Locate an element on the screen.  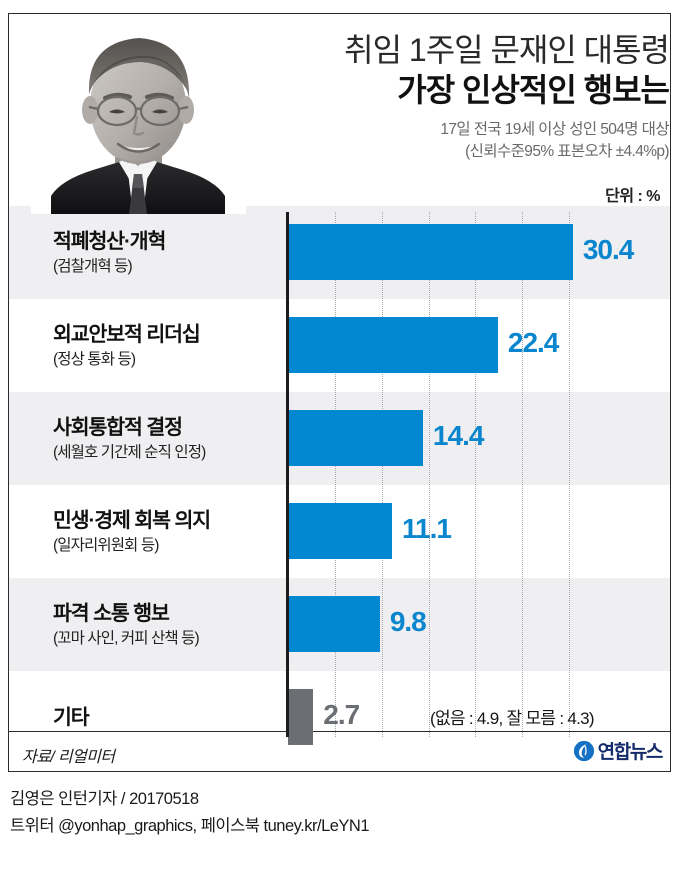
row-category-name: 외교안보적 리더십 is located at coordinates (127, 334).